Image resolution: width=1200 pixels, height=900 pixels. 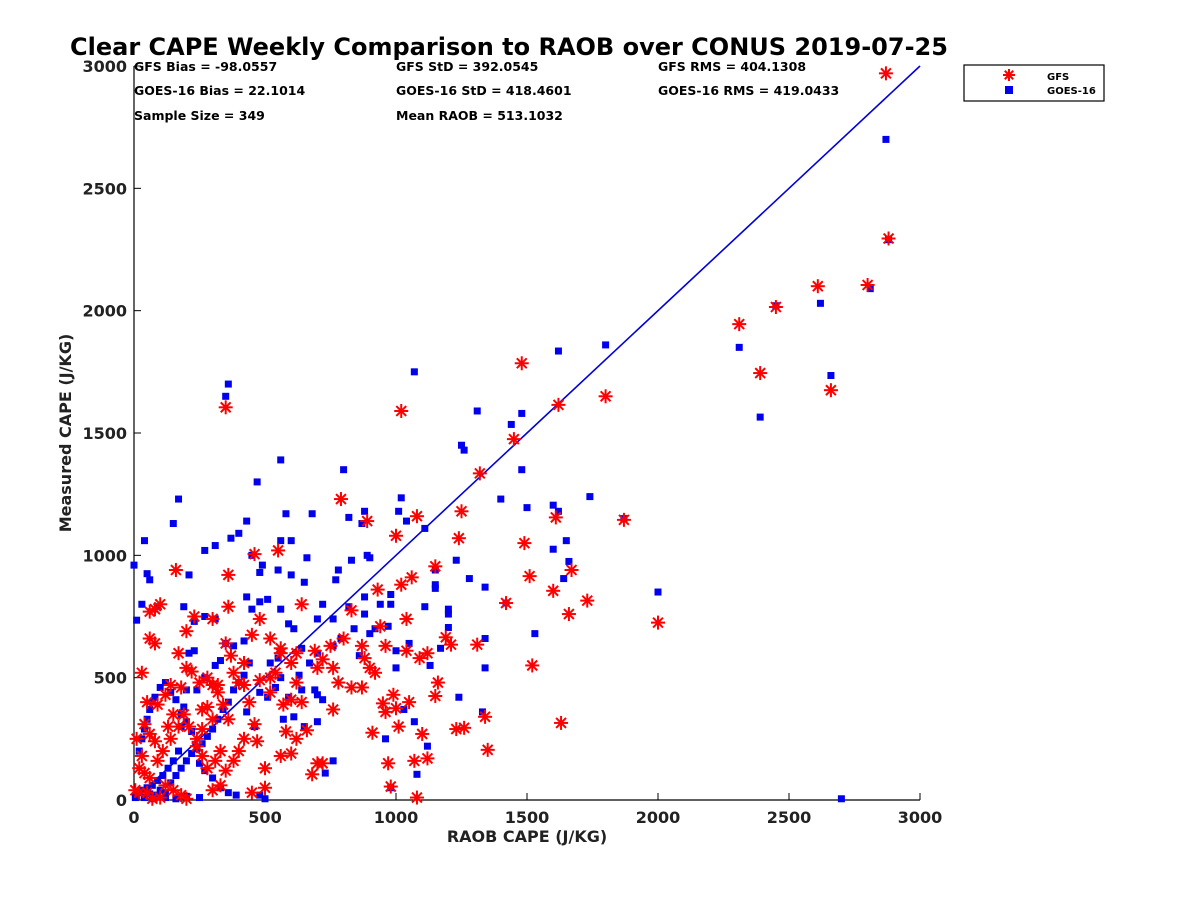 I want to click on stat-gfs-bias: GFS Bias = -98.0557, so click(x=205, y=66).